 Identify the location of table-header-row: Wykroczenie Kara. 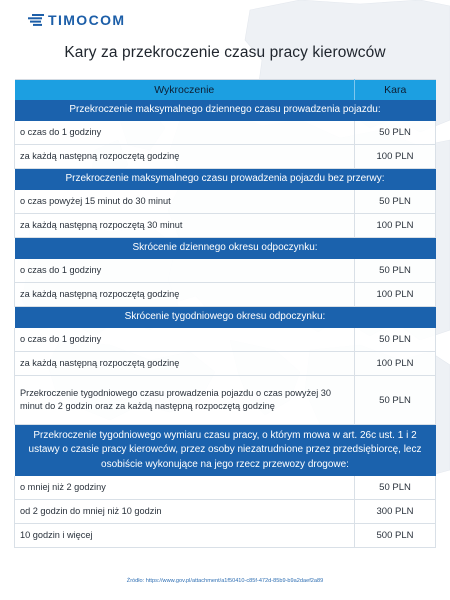
(225, 89).